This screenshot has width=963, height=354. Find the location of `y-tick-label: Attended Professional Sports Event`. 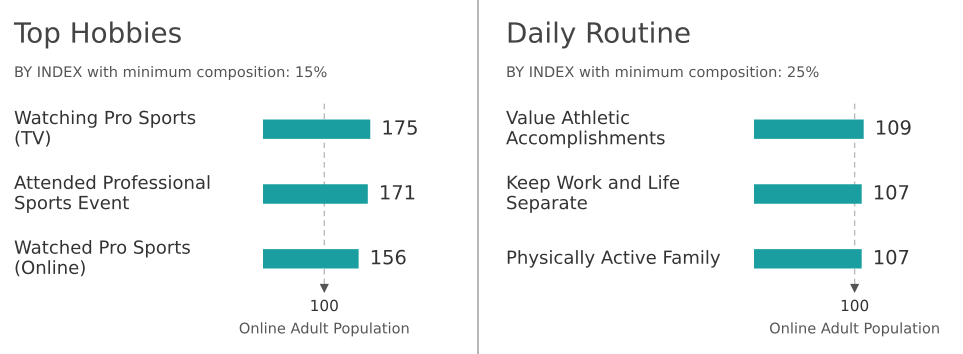

y-tick-label: Attended Professional Sports Event is located at coordinates (112, 194).